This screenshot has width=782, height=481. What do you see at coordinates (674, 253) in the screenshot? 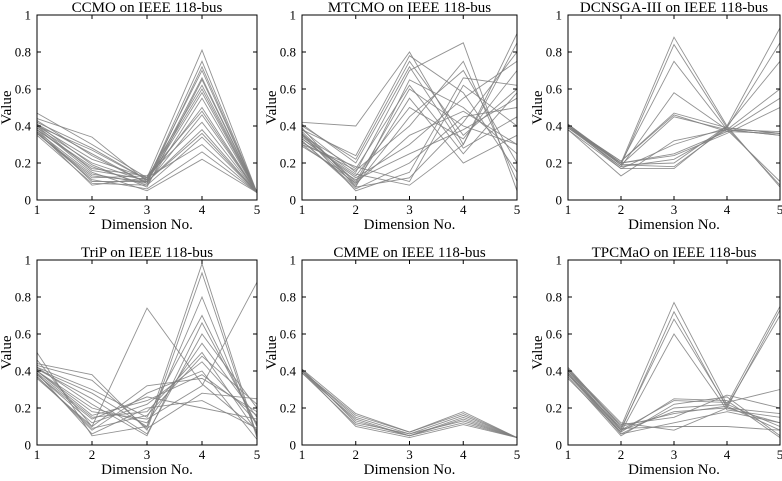
I see `chart-title: TPCMaO on IEEE 118-bus` at bounding box center [674, 253].